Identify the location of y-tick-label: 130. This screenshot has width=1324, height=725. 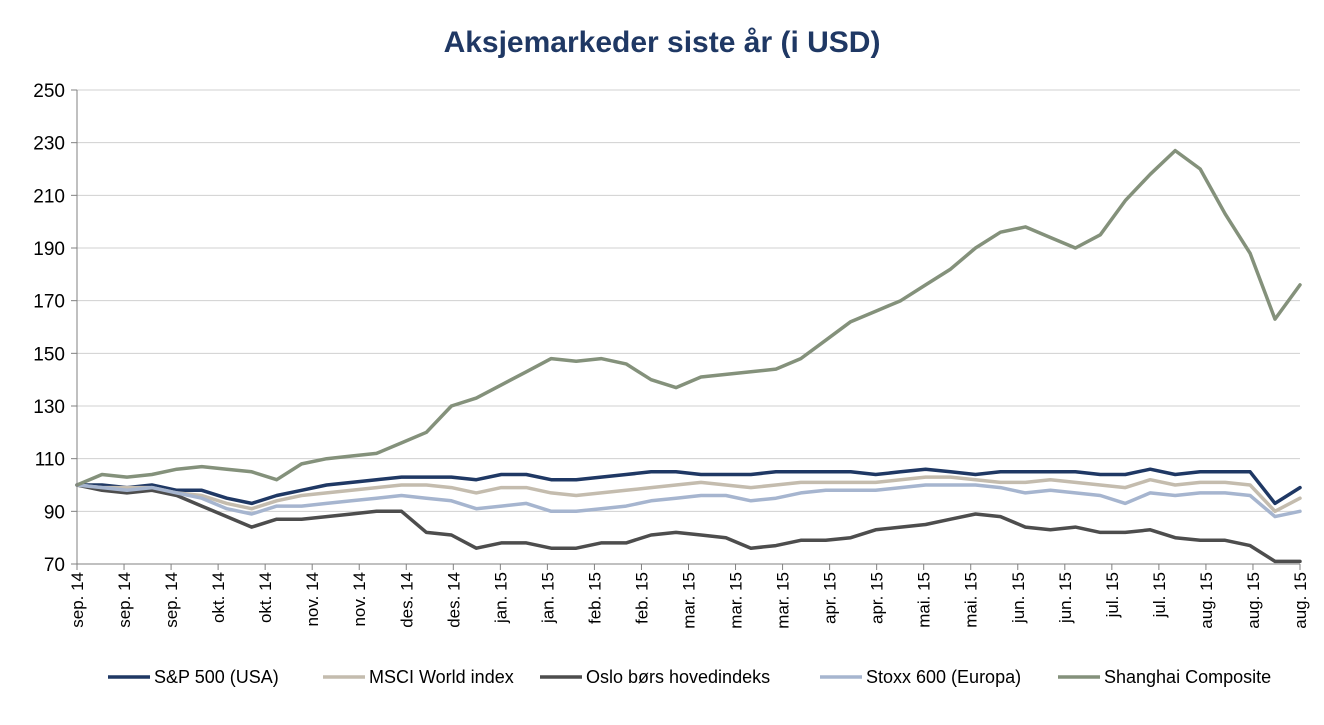
(49, 407).